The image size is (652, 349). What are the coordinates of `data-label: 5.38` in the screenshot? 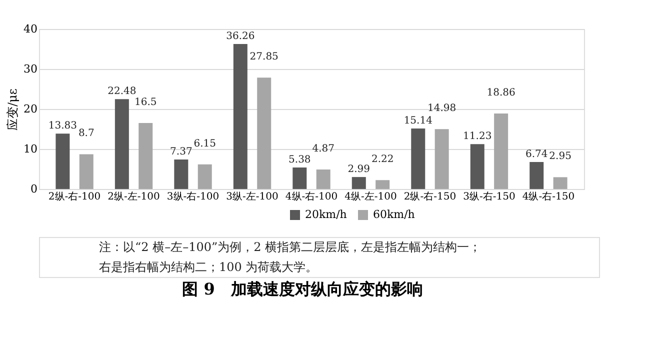 It's located at (299, 160).